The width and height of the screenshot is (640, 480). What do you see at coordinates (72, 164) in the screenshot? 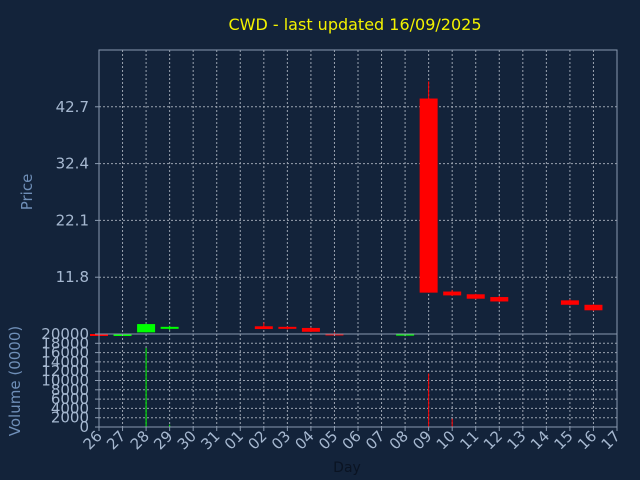
I see `price-tick-label: 32.4` at bounding box center [72, 164].